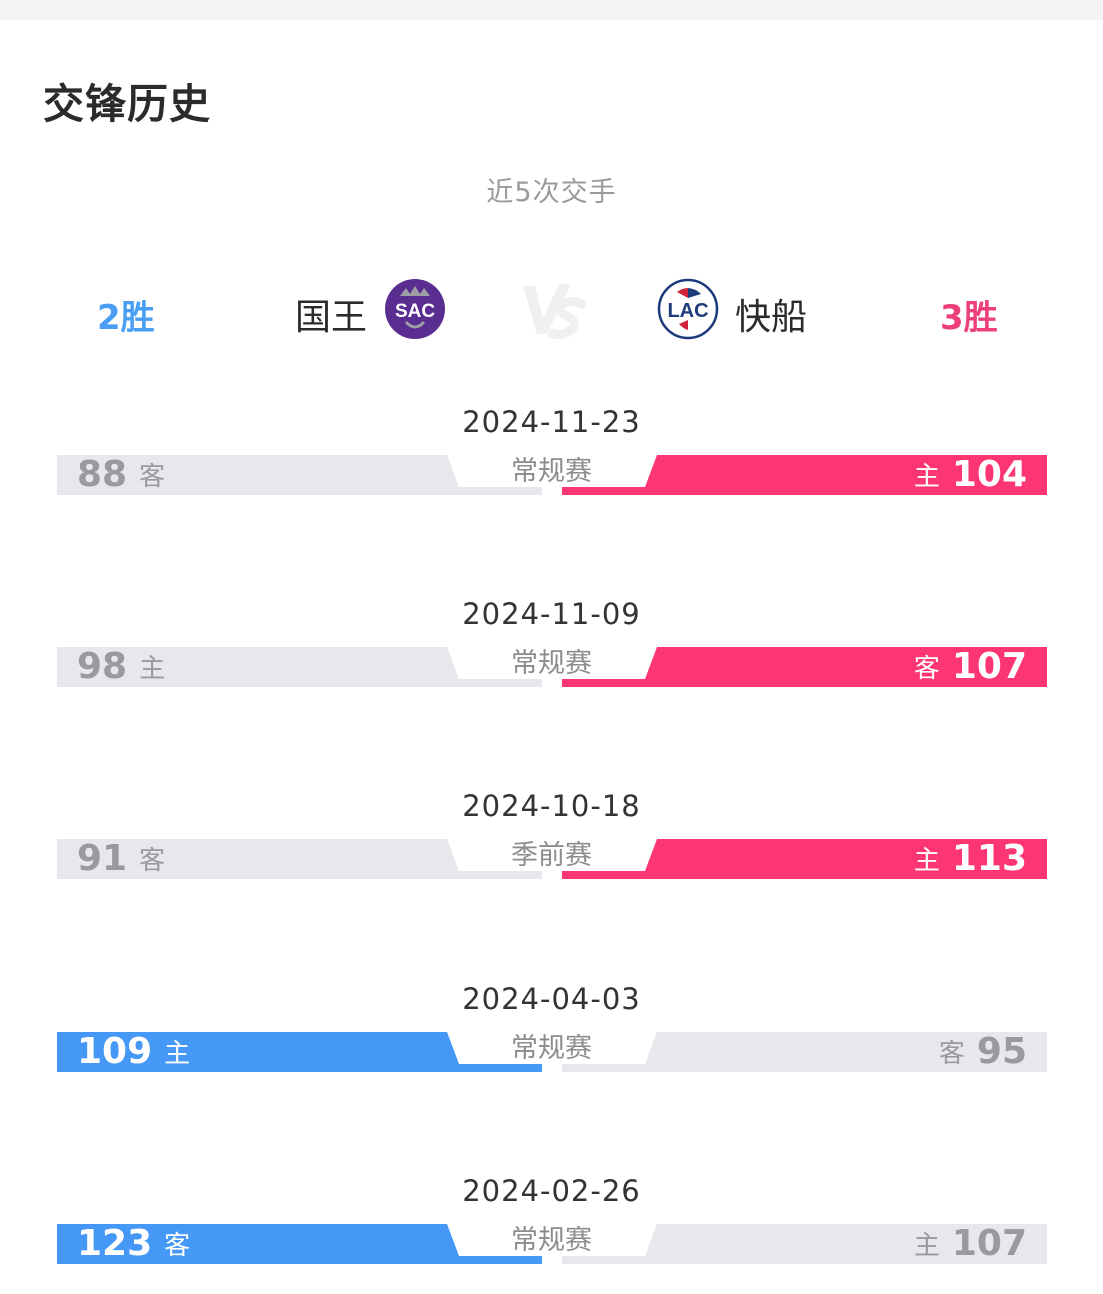  Describe the element at coordinates (551, 1191) in the screenshot. I see `match-date: 2024-02-26` at that location.